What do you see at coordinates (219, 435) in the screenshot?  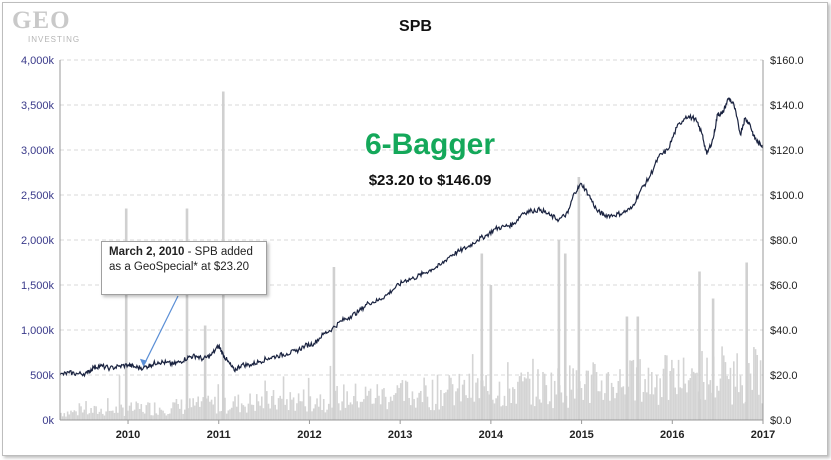 I see `x-tick-label: 2011` at bounding box center [219, 435].